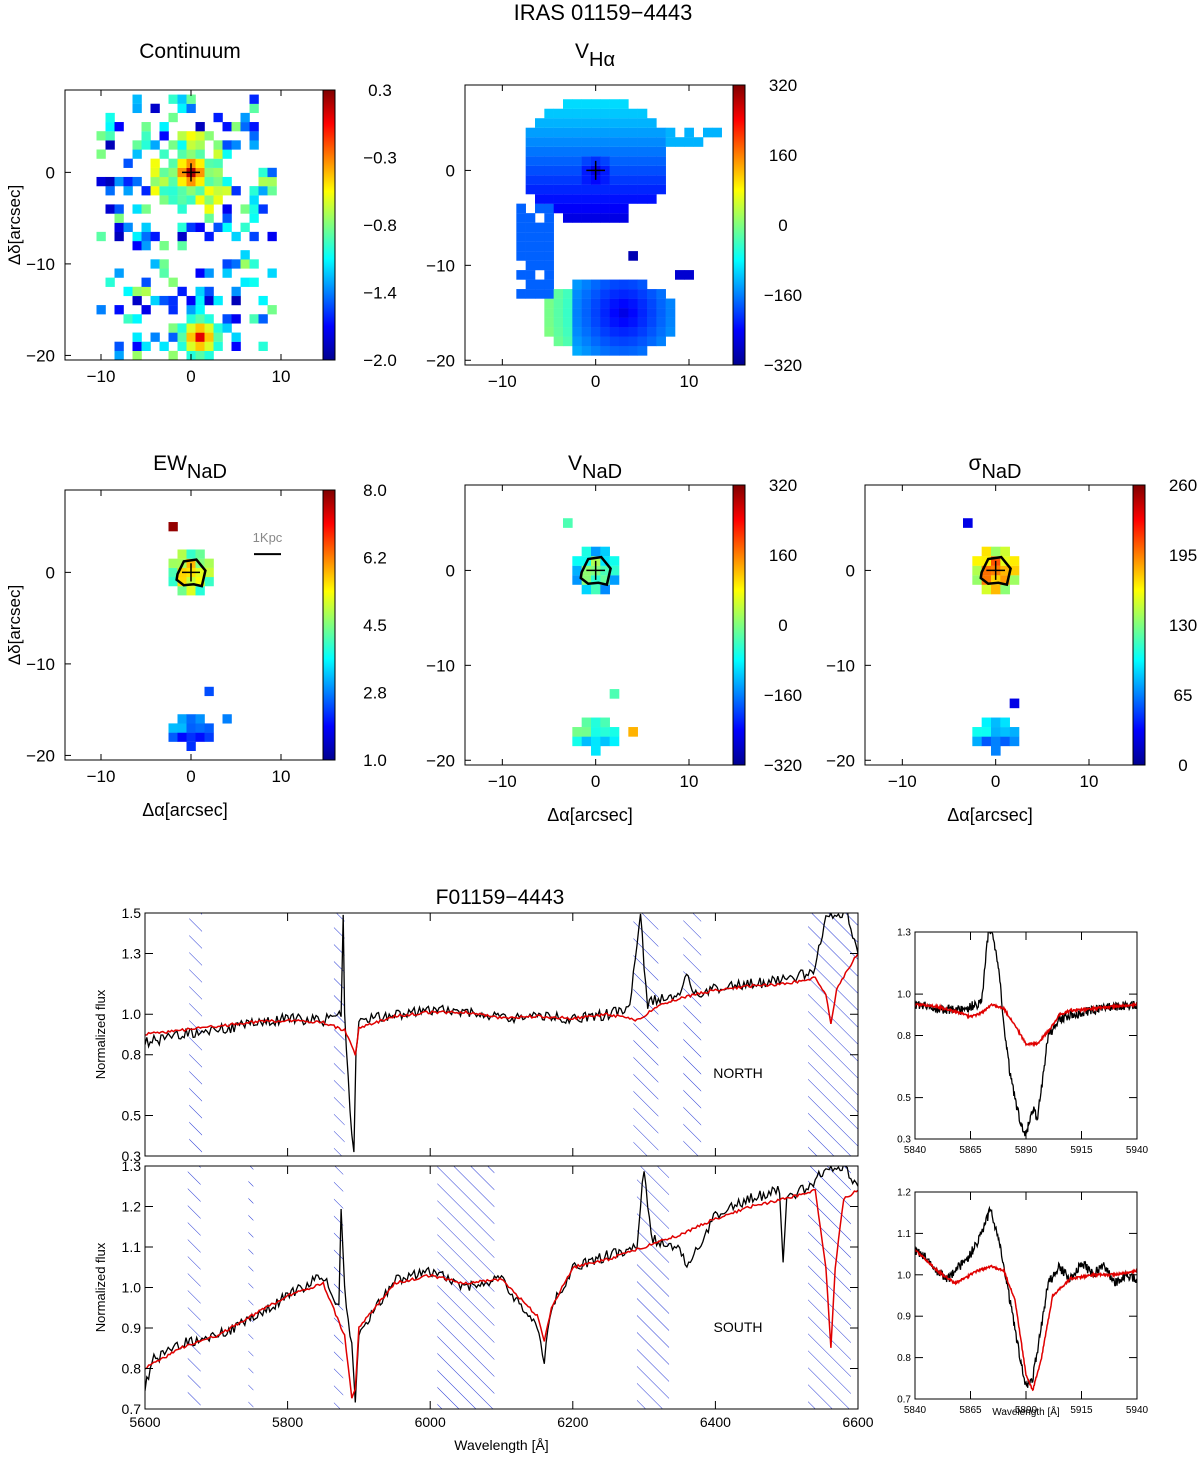 The image size is (1200, 1461). What do you see at coordinates (144, 1422) in the screenshot?
I see `x-tick-label: 5600` at bounding box center [144, 1422].